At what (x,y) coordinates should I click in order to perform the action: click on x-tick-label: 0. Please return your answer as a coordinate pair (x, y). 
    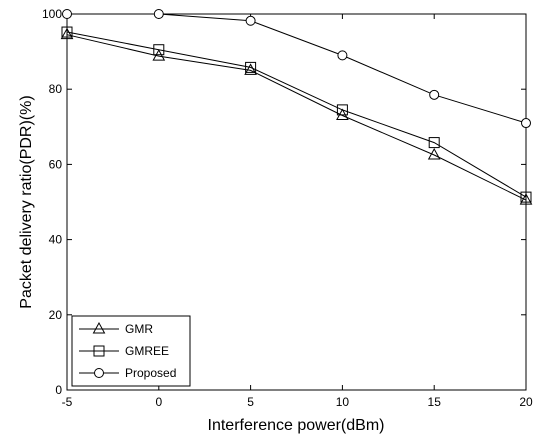
    Looking at the image, I should click on (158, 402).